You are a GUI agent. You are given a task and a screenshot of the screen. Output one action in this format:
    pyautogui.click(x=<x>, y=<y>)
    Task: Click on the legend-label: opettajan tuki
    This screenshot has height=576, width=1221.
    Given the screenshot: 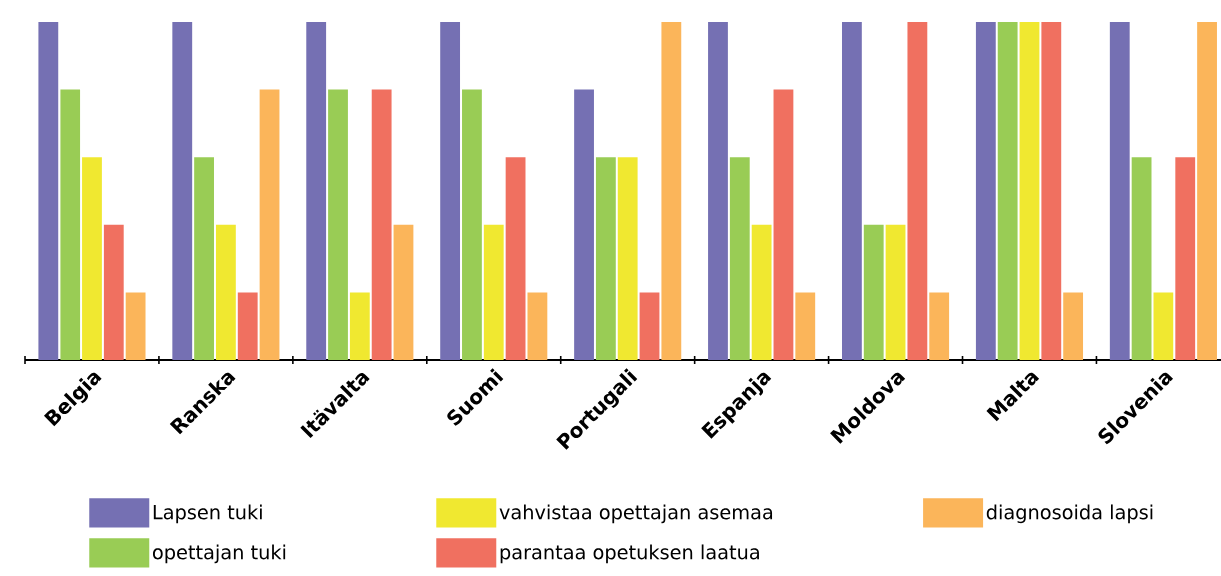 What is the action you would take?
    pyautogui.click(x=219, y=554)
    